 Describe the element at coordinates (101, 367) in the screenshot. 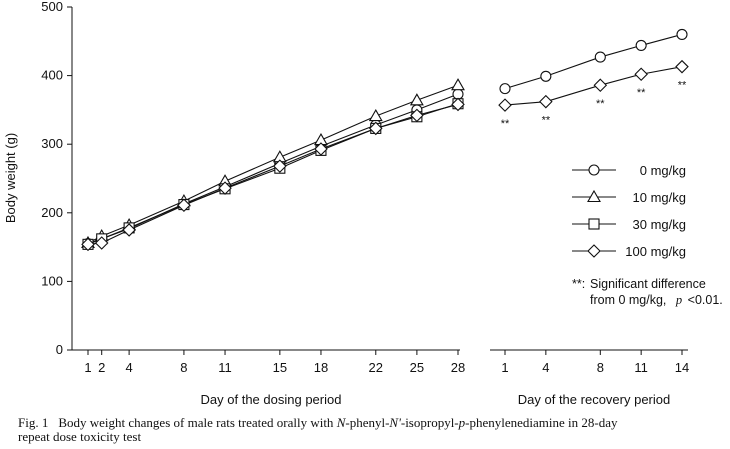

I see `x-tick-label-dosing: 2` at that location.